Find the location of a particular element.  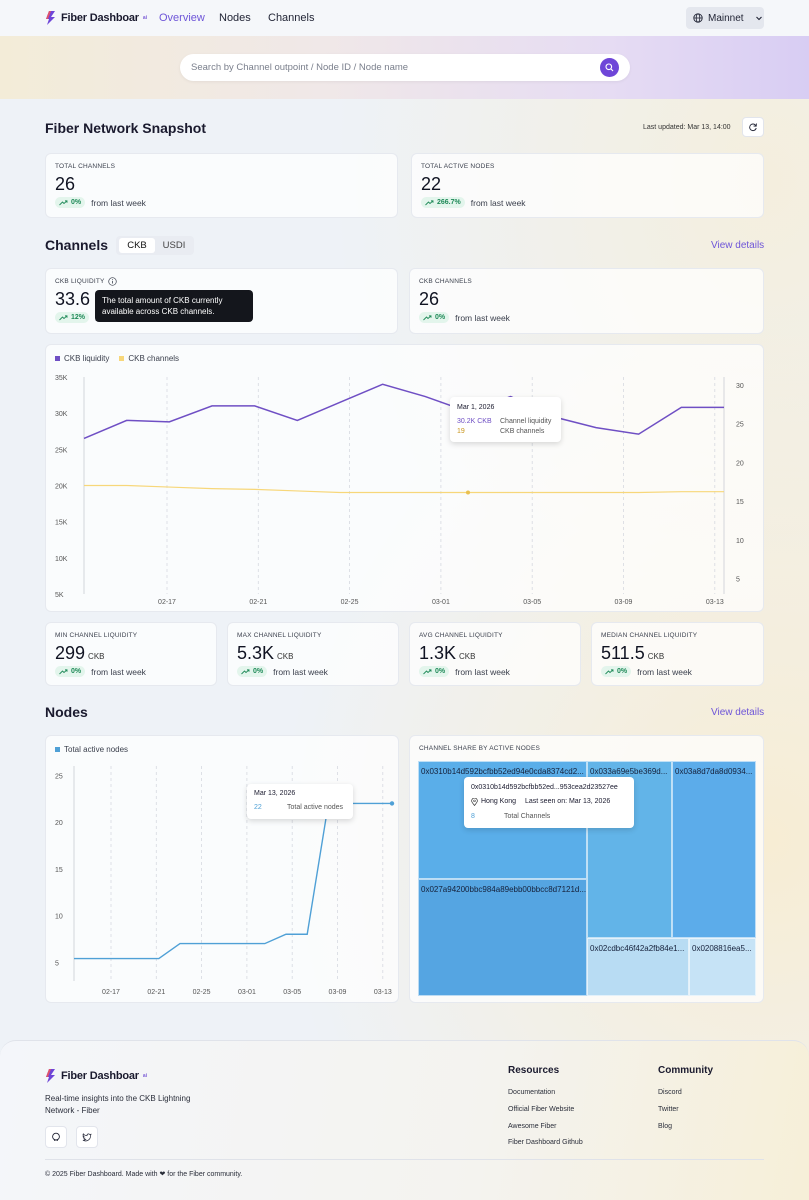

nav-overview: Overview is located at coordinates (182, 18).